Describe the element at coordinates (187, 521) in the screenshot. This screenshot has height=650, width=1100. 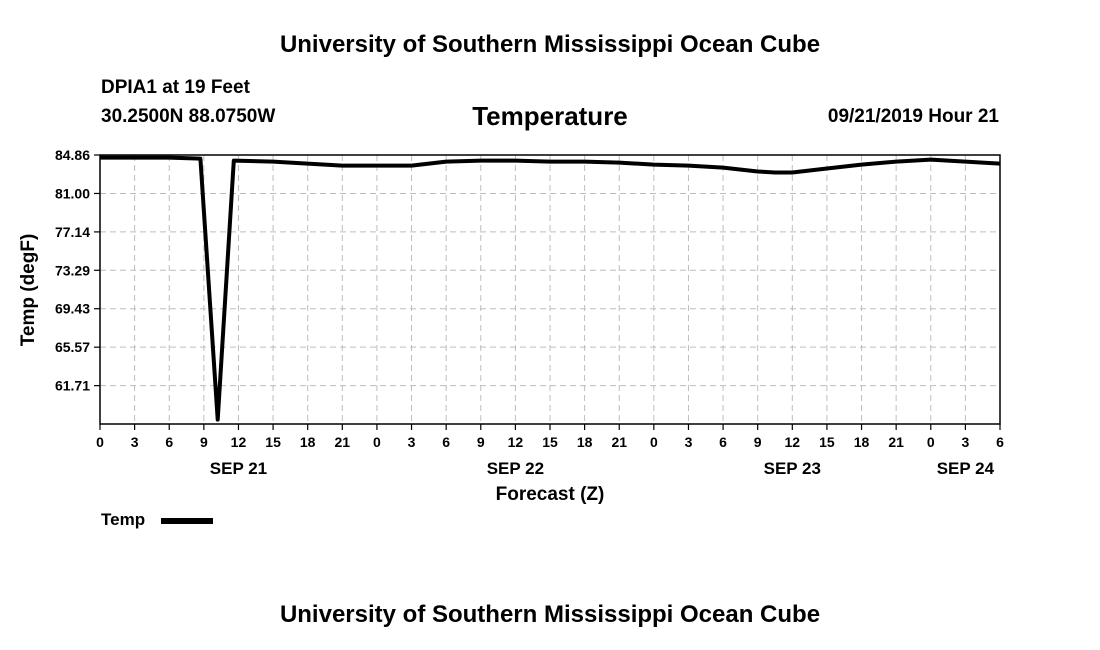
I see `legend-swatch-temp` at that location.